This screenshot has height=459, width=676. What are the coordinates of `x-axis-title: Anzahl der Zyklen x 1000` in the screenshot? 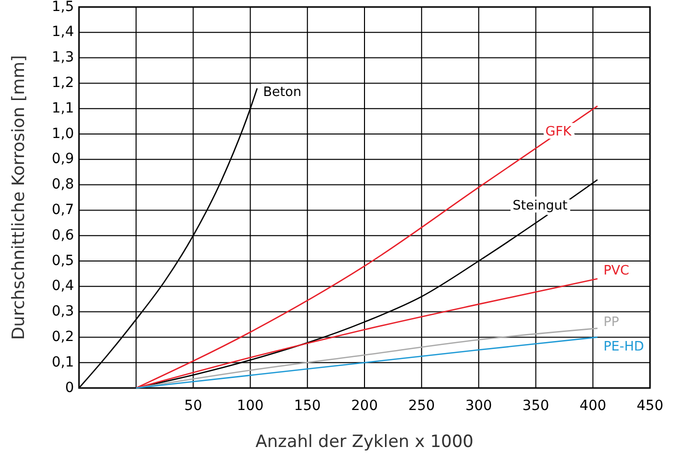 It's located at (365, 442).